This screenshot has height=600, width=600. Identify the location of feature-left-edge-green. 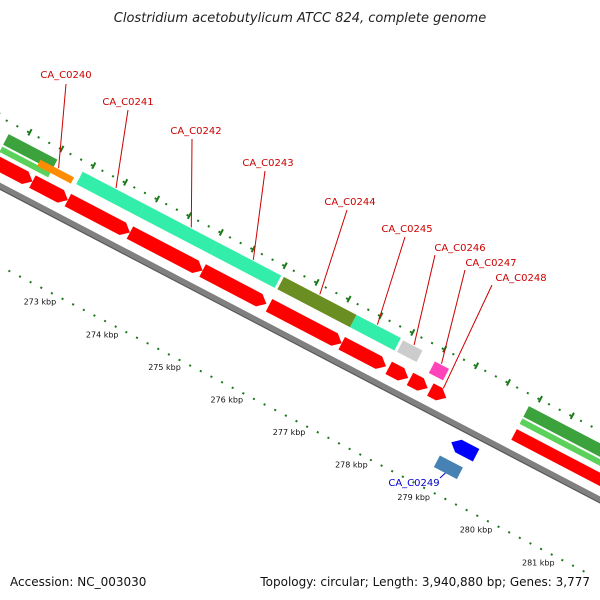
(30, 152).